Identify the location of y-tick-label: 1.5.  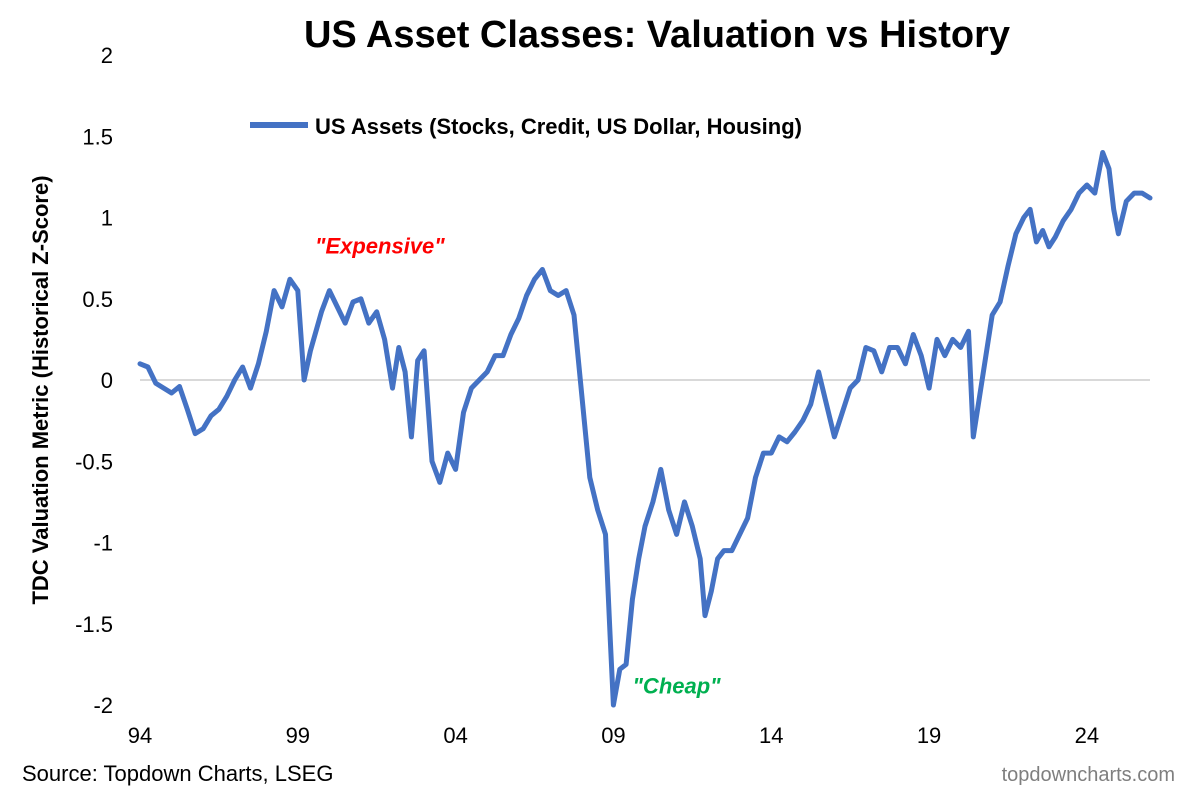
(97, 136).